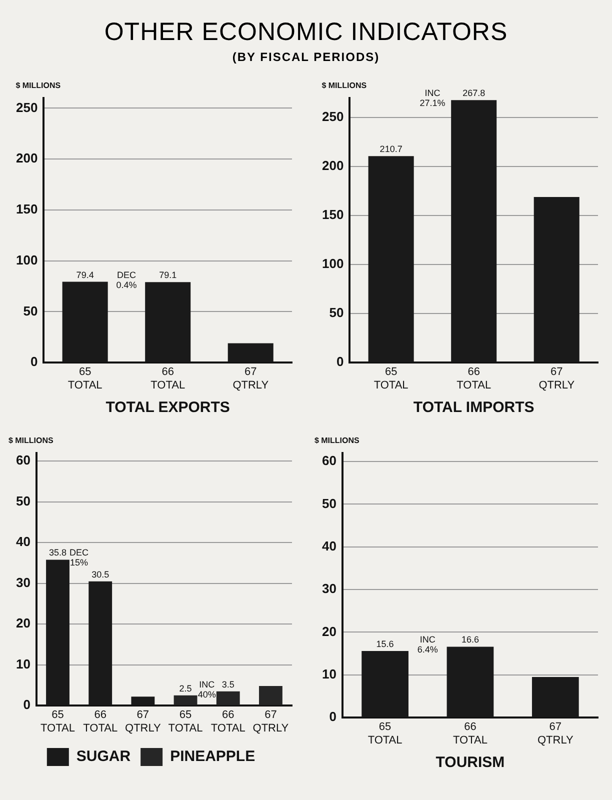 The height and width of the screenshot is (800, 612). I want to click on annotation: INC 27.1%, so click(433, 98).